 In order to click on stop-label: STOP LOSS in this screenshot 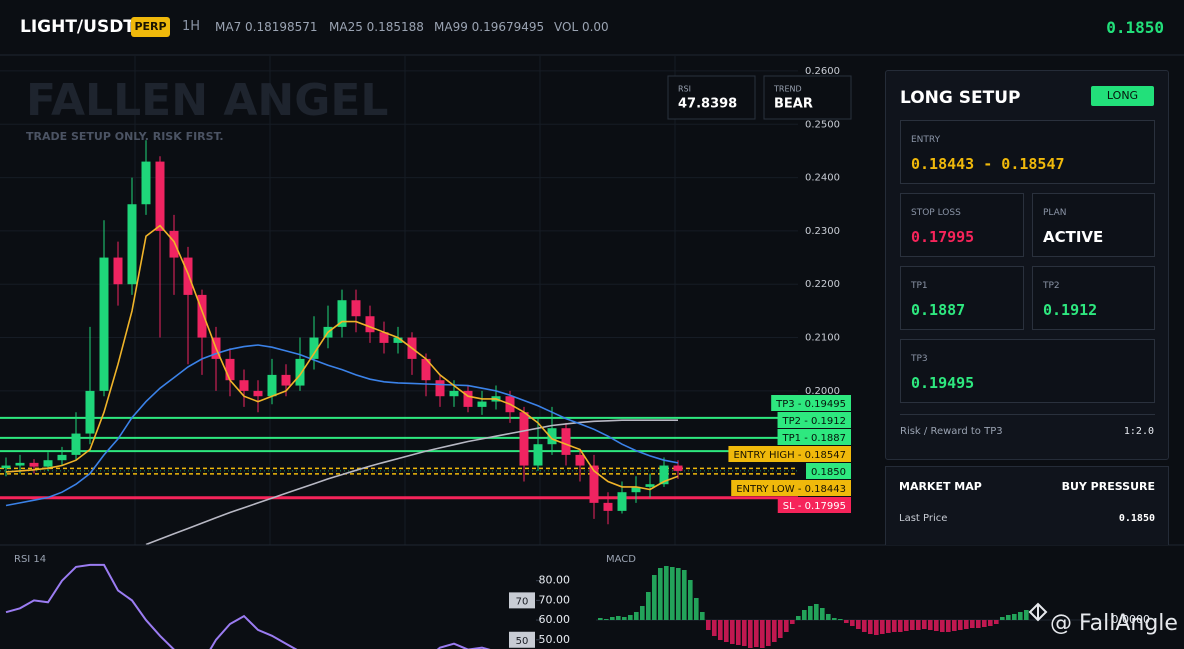, I will do `click(936, 213)`.